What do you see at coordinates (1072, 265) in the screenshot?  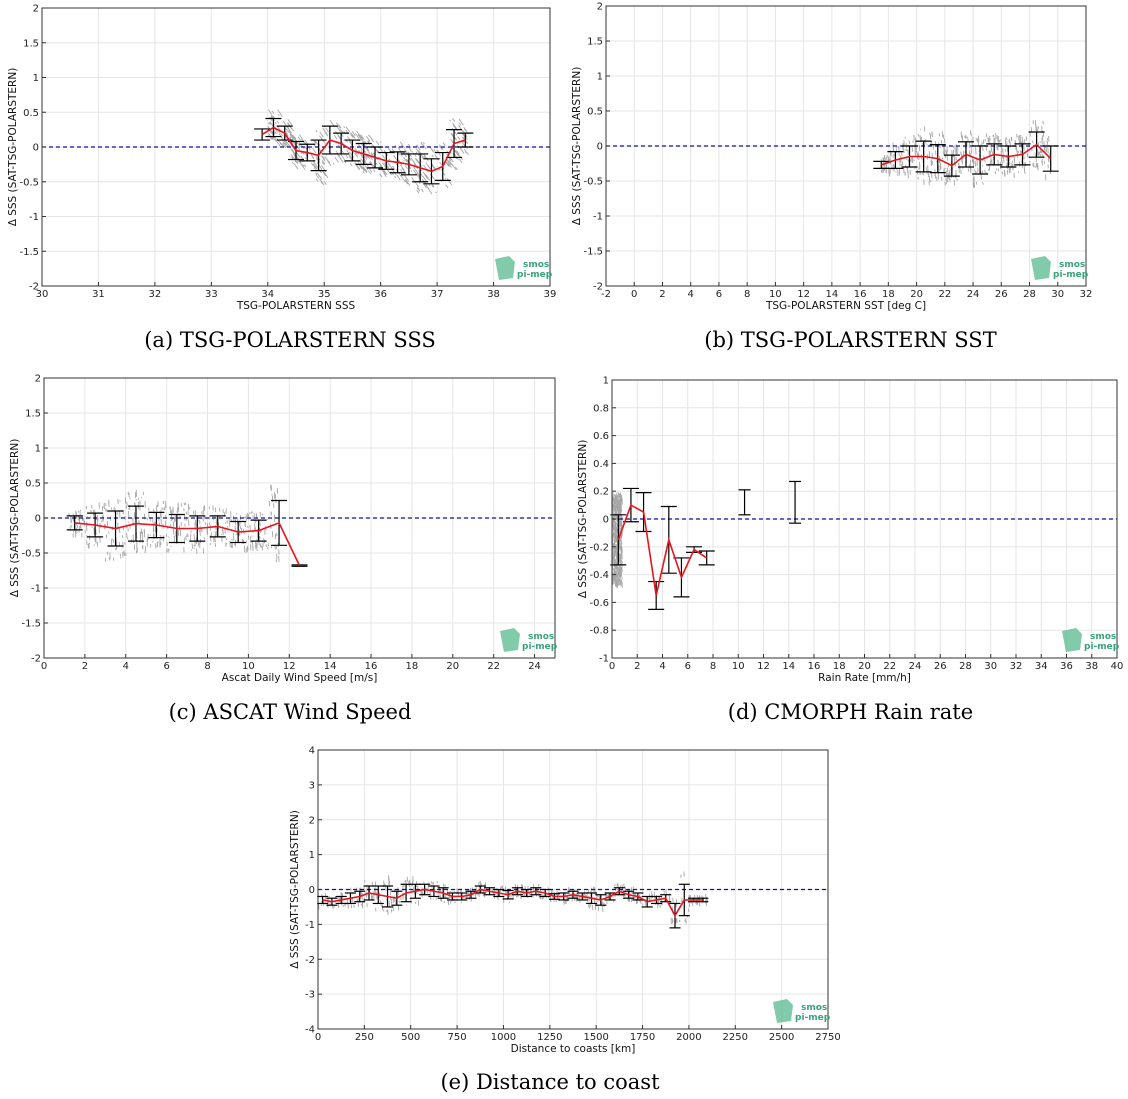 I see `logo-text-line1: smos` at bounding box center [1072, 265].